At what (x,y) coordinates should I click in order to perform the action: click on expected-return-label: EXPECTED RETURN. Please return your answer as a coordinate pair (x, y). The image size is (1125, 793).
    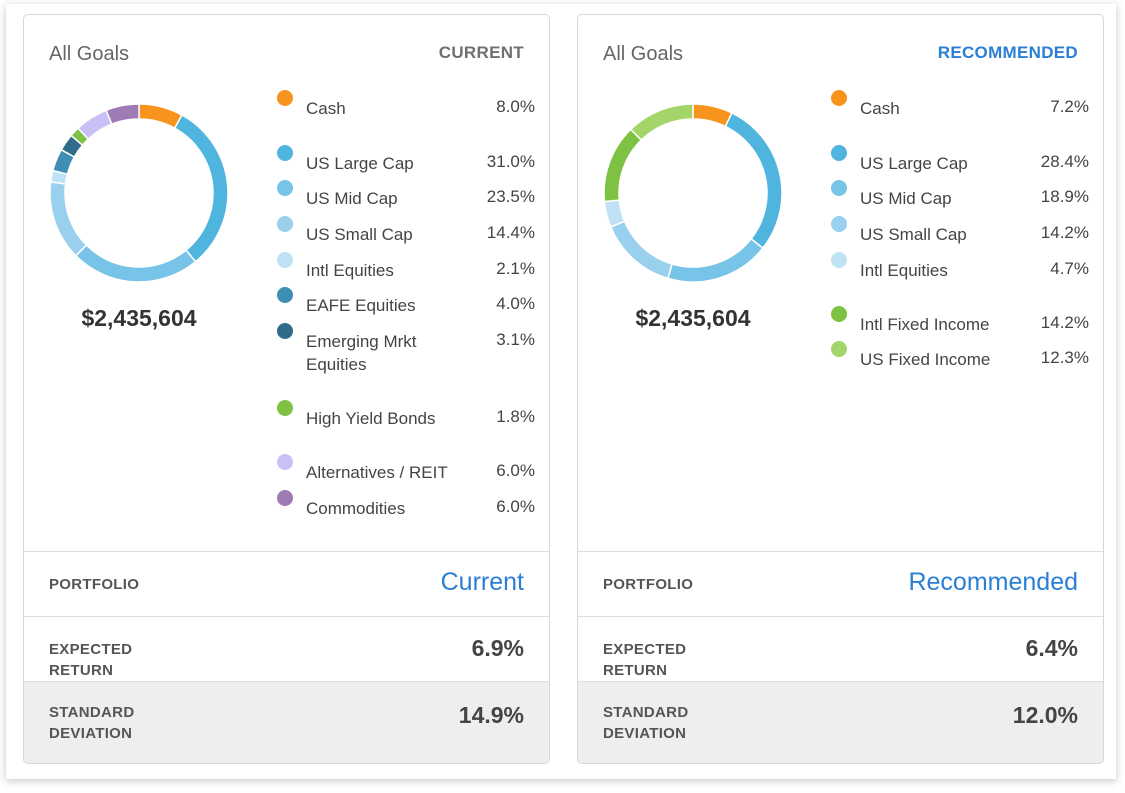
    Looking at the image, I should click on (645, 660).